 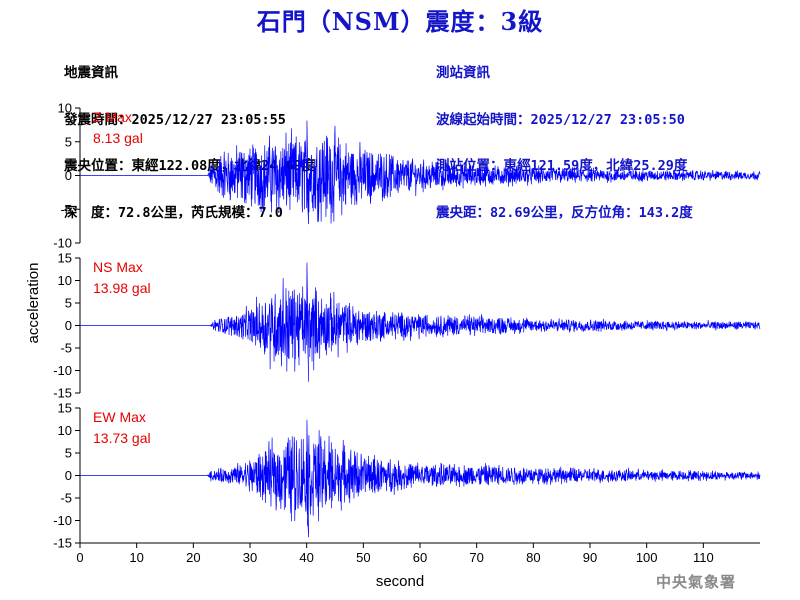 I want to click on x-tick-label: 80, so click(x=533, y=557).